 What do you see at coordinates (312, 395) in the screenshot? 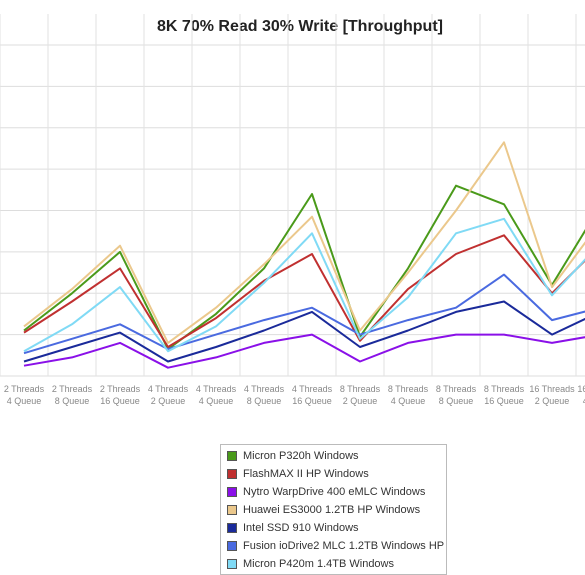
I see `x-tick-label: 4 Threads 16 Queue` at bounding box center [312, 395].